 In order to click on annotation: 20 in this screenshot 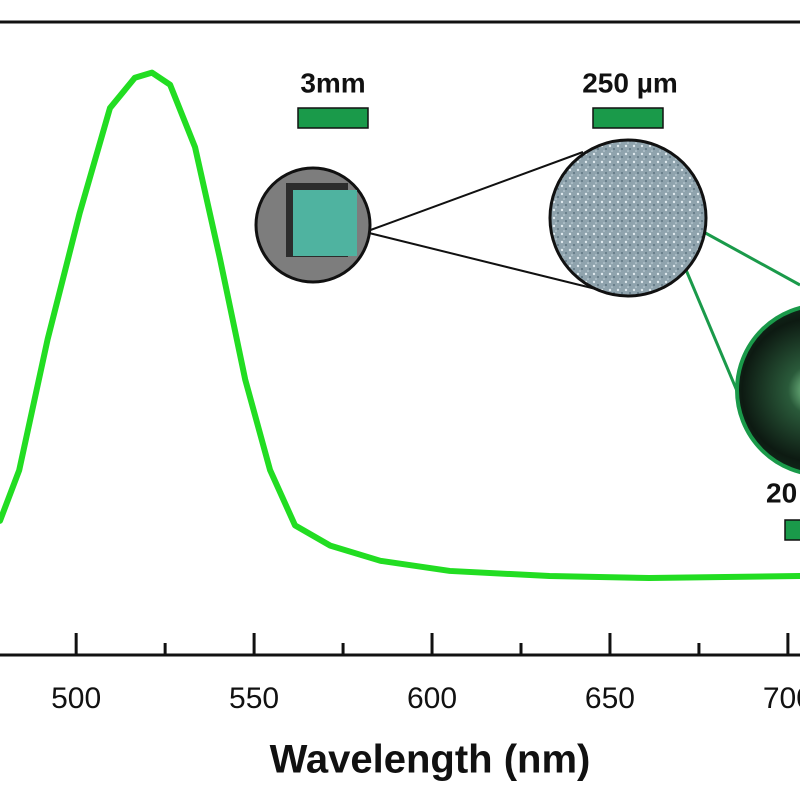, I will do `click(781, 492)`.